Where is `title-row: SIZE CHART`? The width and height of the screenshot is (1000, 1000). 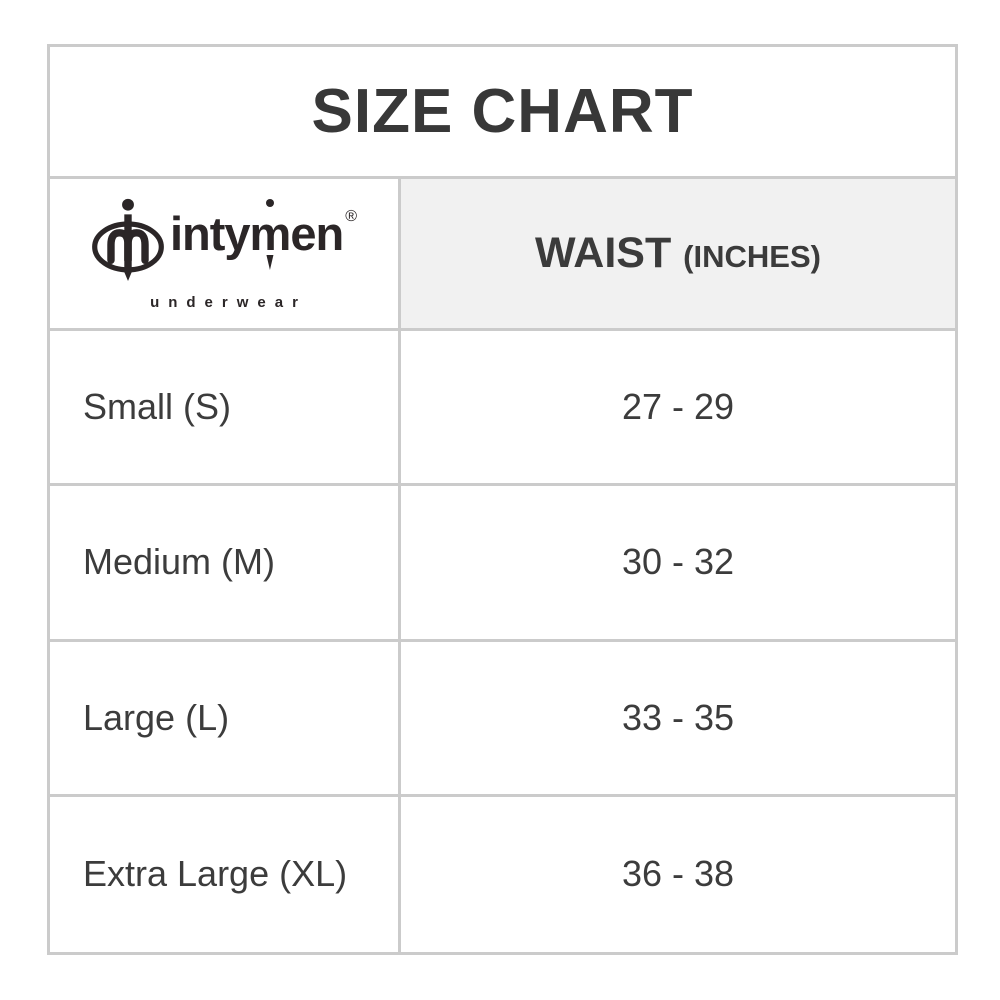 title-row: SIZE CHART is located at coordinates (502, 113).